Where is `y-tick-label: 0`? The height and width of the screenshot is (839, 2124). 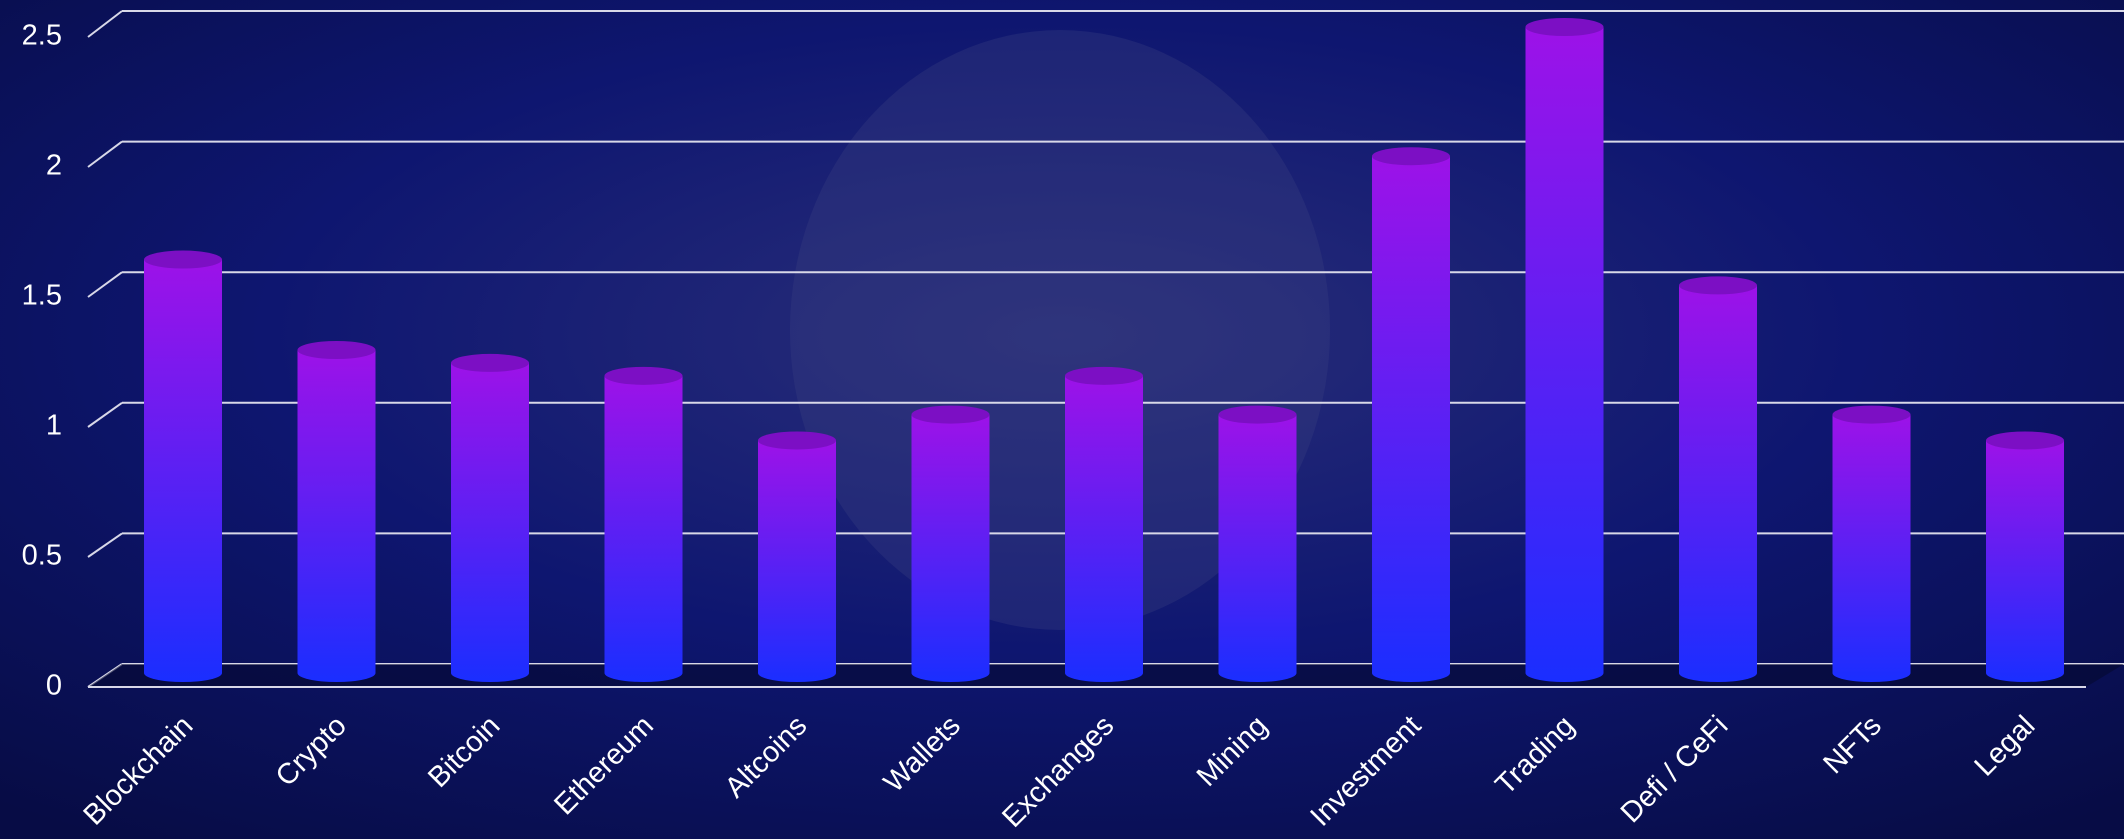
y-tick-label: 0 is located at coordinates (54, 686).